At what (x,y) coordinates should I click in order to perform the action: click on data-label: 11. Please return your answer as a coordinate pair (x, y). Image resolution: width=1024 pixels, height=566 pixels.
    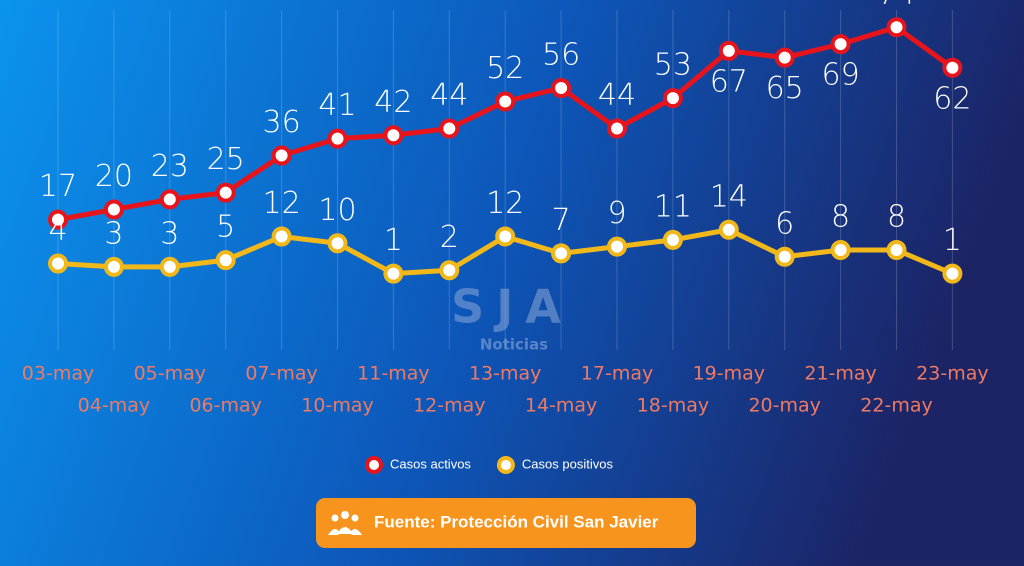
    Looking at the image, I should click on (673, 206).